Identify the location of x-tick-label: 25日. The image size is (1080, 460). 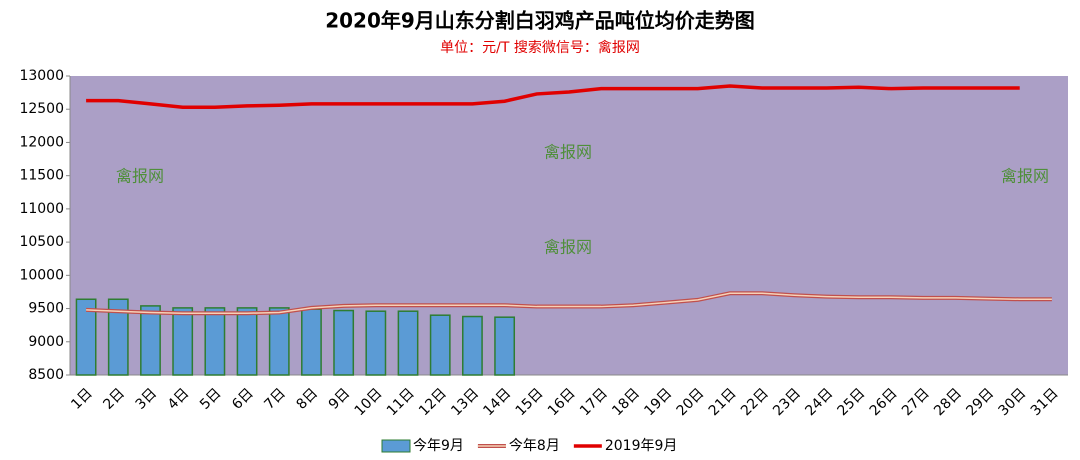
(852, 402).